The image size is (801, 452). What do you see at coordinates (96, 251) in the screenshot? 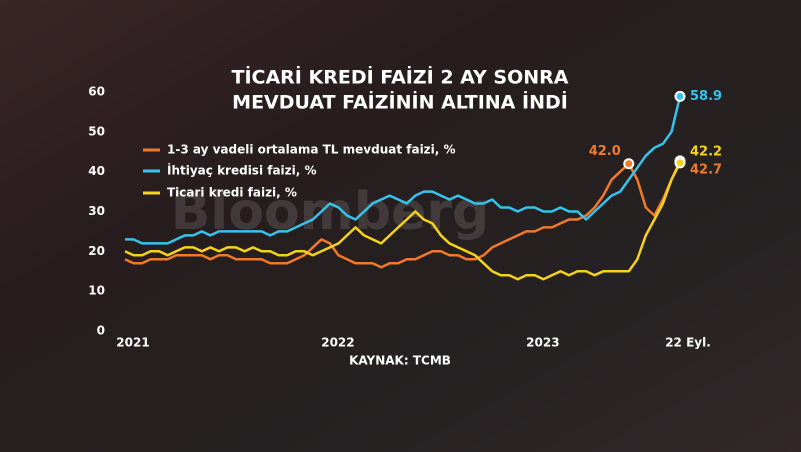
I see `y-tick-label: 20` at bounding box center [96, 251].